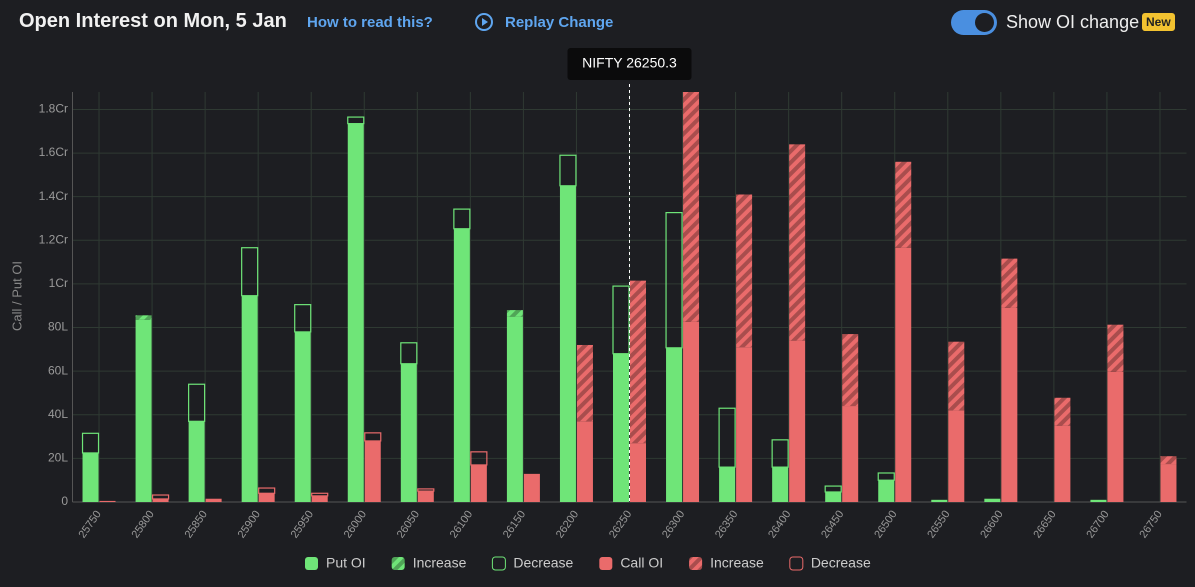 Image resolution: width=1195 pixels, height=587 pixels. What do you see at coordinates (514, 525) in the screenshot?
I see `x-tick-label: 26150` at bounding box center [514, 525].